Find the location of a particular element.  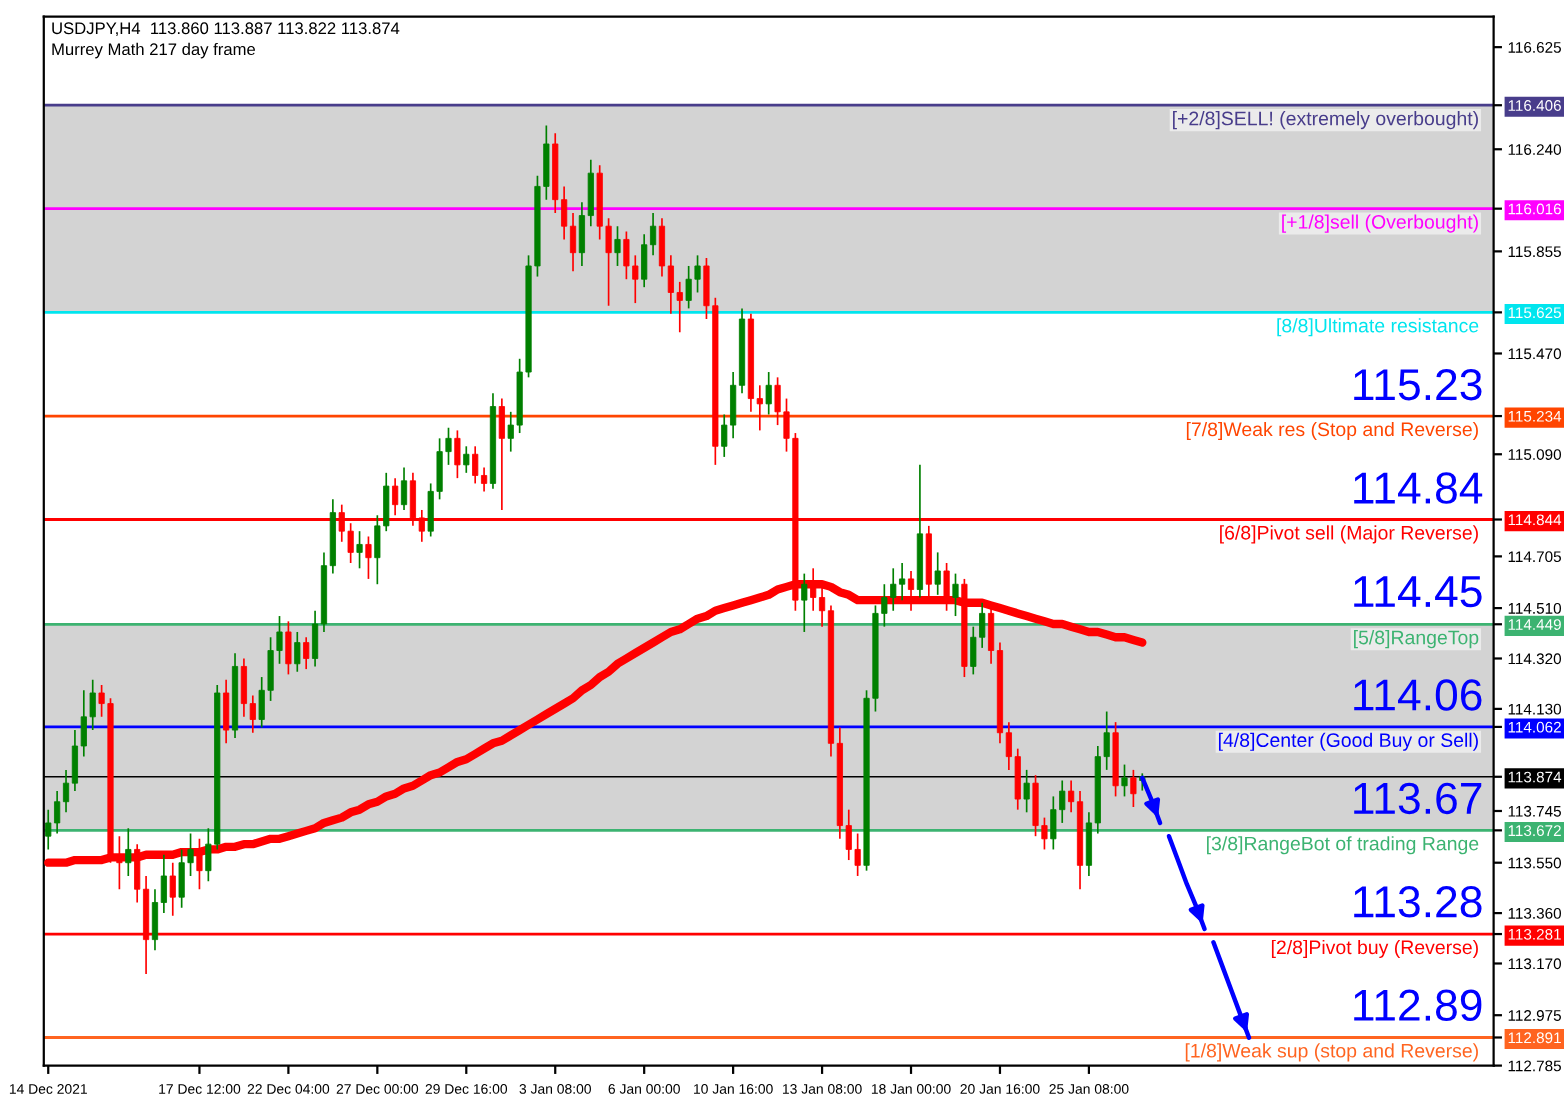

ref-line-label: [6/8]Pivot sell (Major Reverse) is located at coordinates (1349, 534).